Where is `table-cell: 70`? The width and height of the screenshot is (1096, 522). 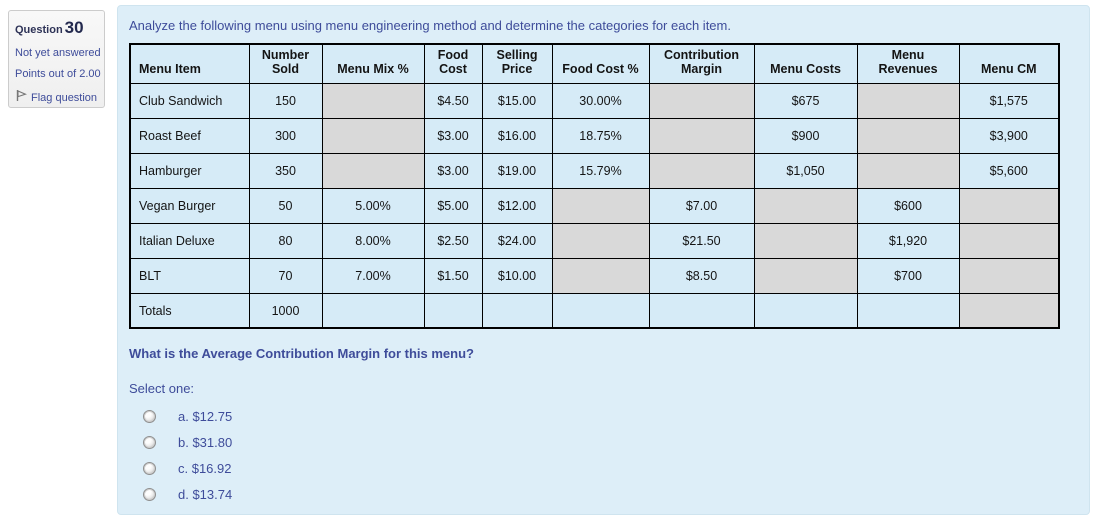
table-cell: 70 is located at coordinates (285, 275).